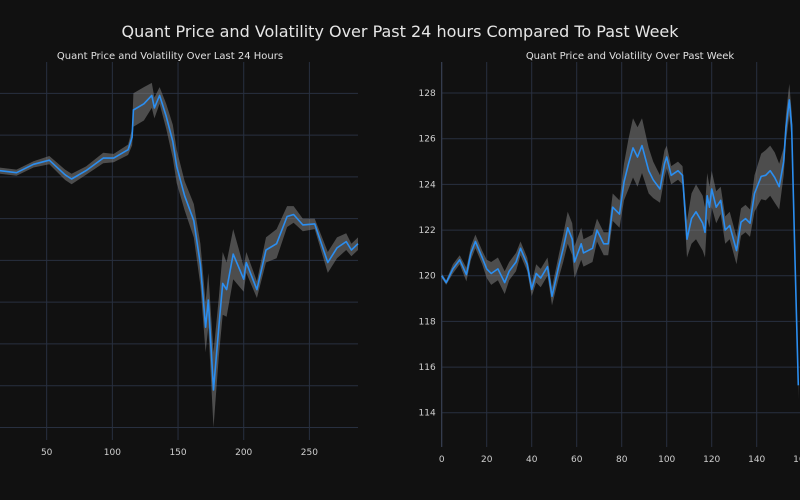 This screenshot has width=800, height=500. Describe the element at coordinates (427, 277) in the screenshot. I see `y-tick-label: 120` at that location.